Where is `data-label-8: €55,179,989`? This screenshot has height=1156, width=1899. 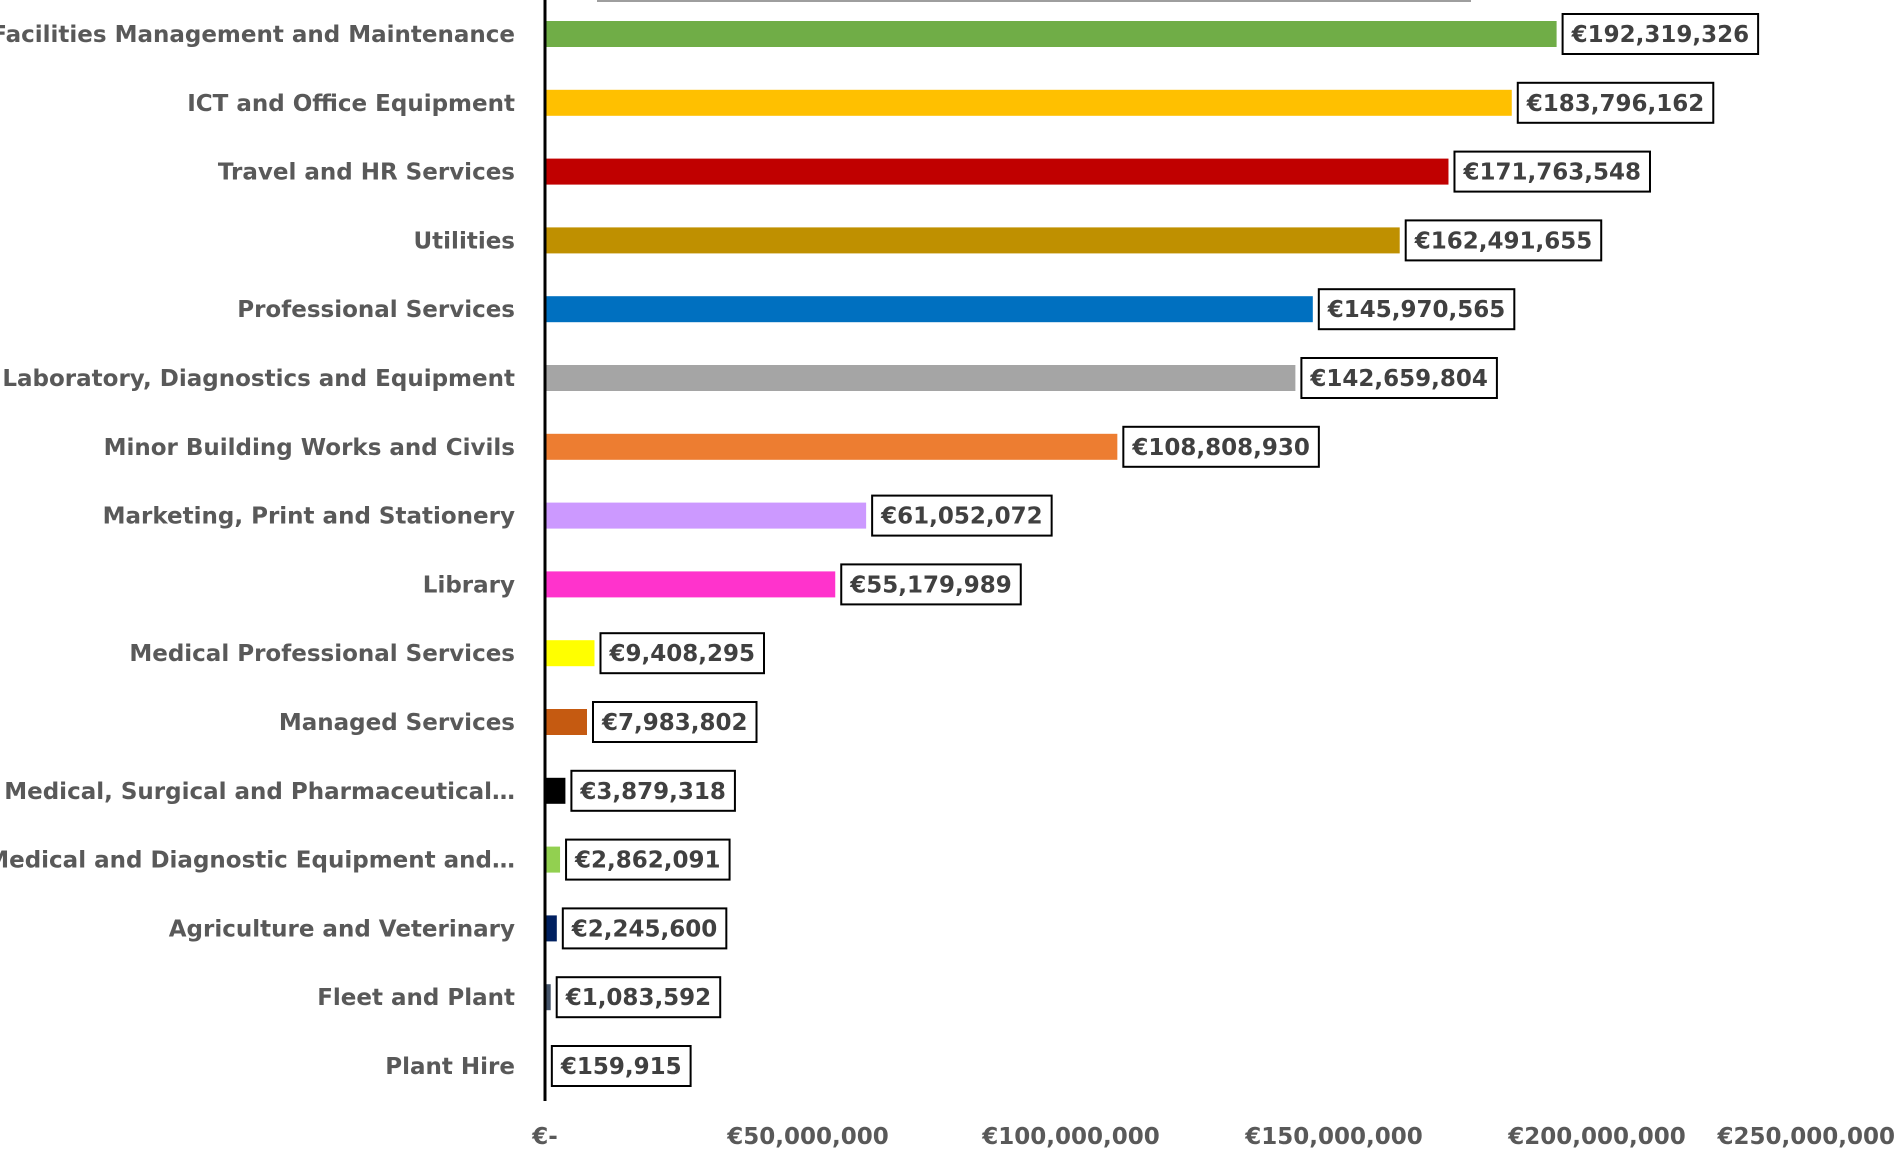
data-label-8: €55,179,989 is located at coordinates (931, 584).